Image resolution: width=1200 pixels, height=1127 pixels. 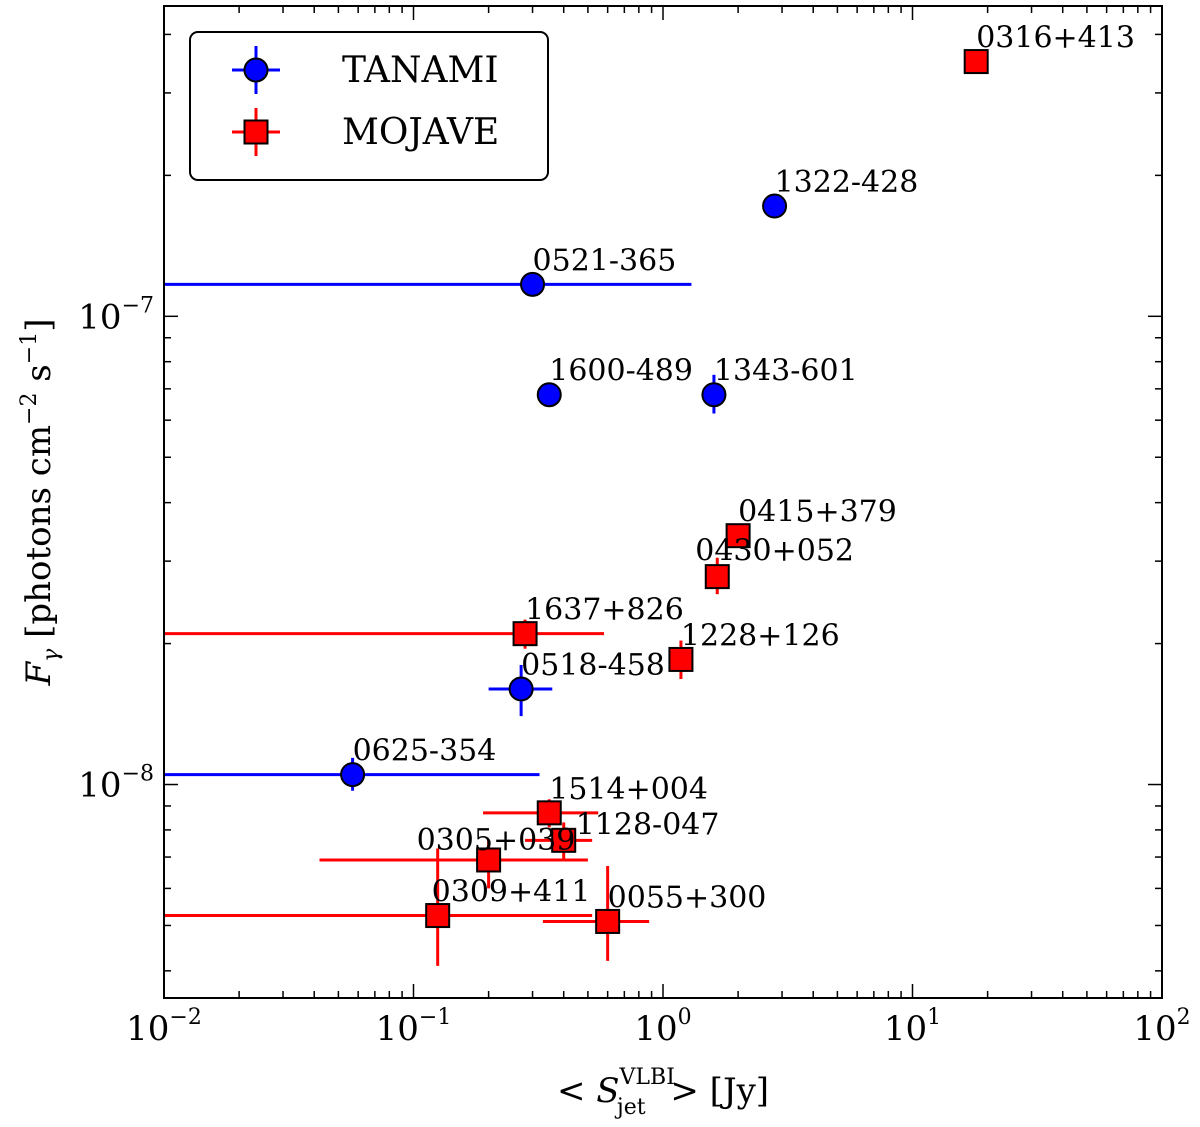 I want to click on data-point-1514+004: 1514+004, so click(x=595, y=800).